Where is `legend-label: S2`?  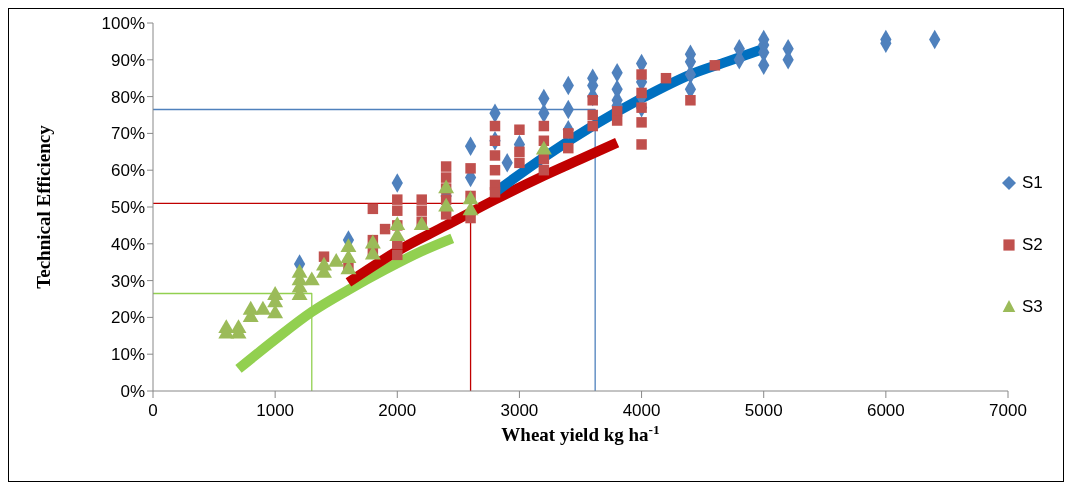
legend-label: S2 is located at coordinates (1032, 245).